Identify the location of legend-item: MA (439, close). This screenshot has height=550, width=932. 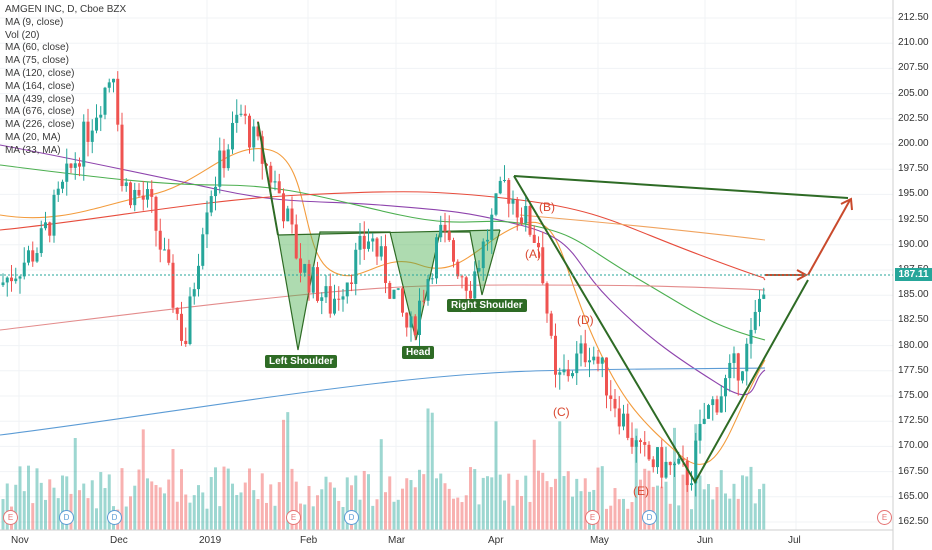
(40, 99).